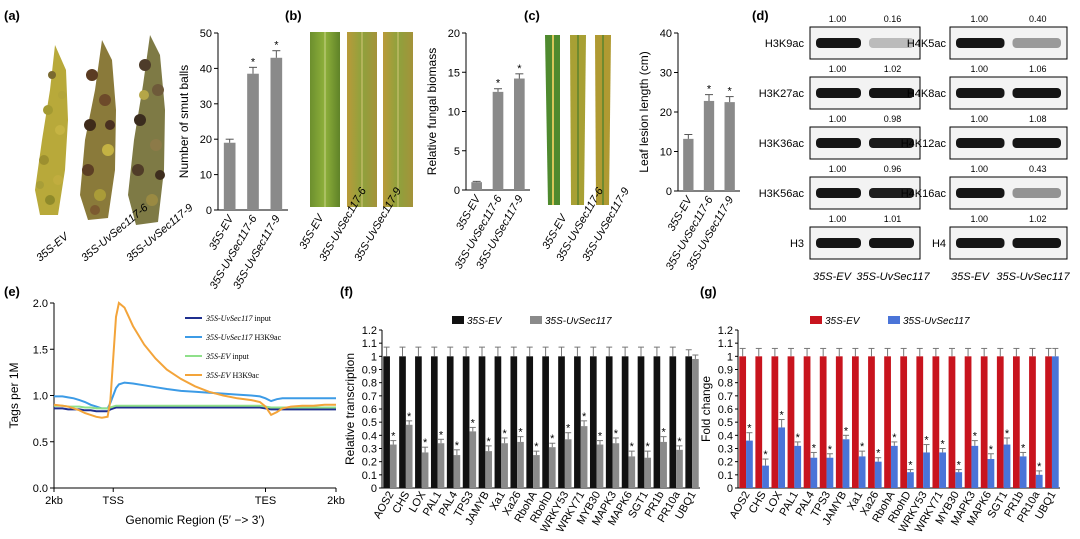 This screenshot has height=539, width=1080. What do you see at coordinates (532, 15) in the screenshot?
I see `panel-label-c: (c)` at bounding box center [532, 15].